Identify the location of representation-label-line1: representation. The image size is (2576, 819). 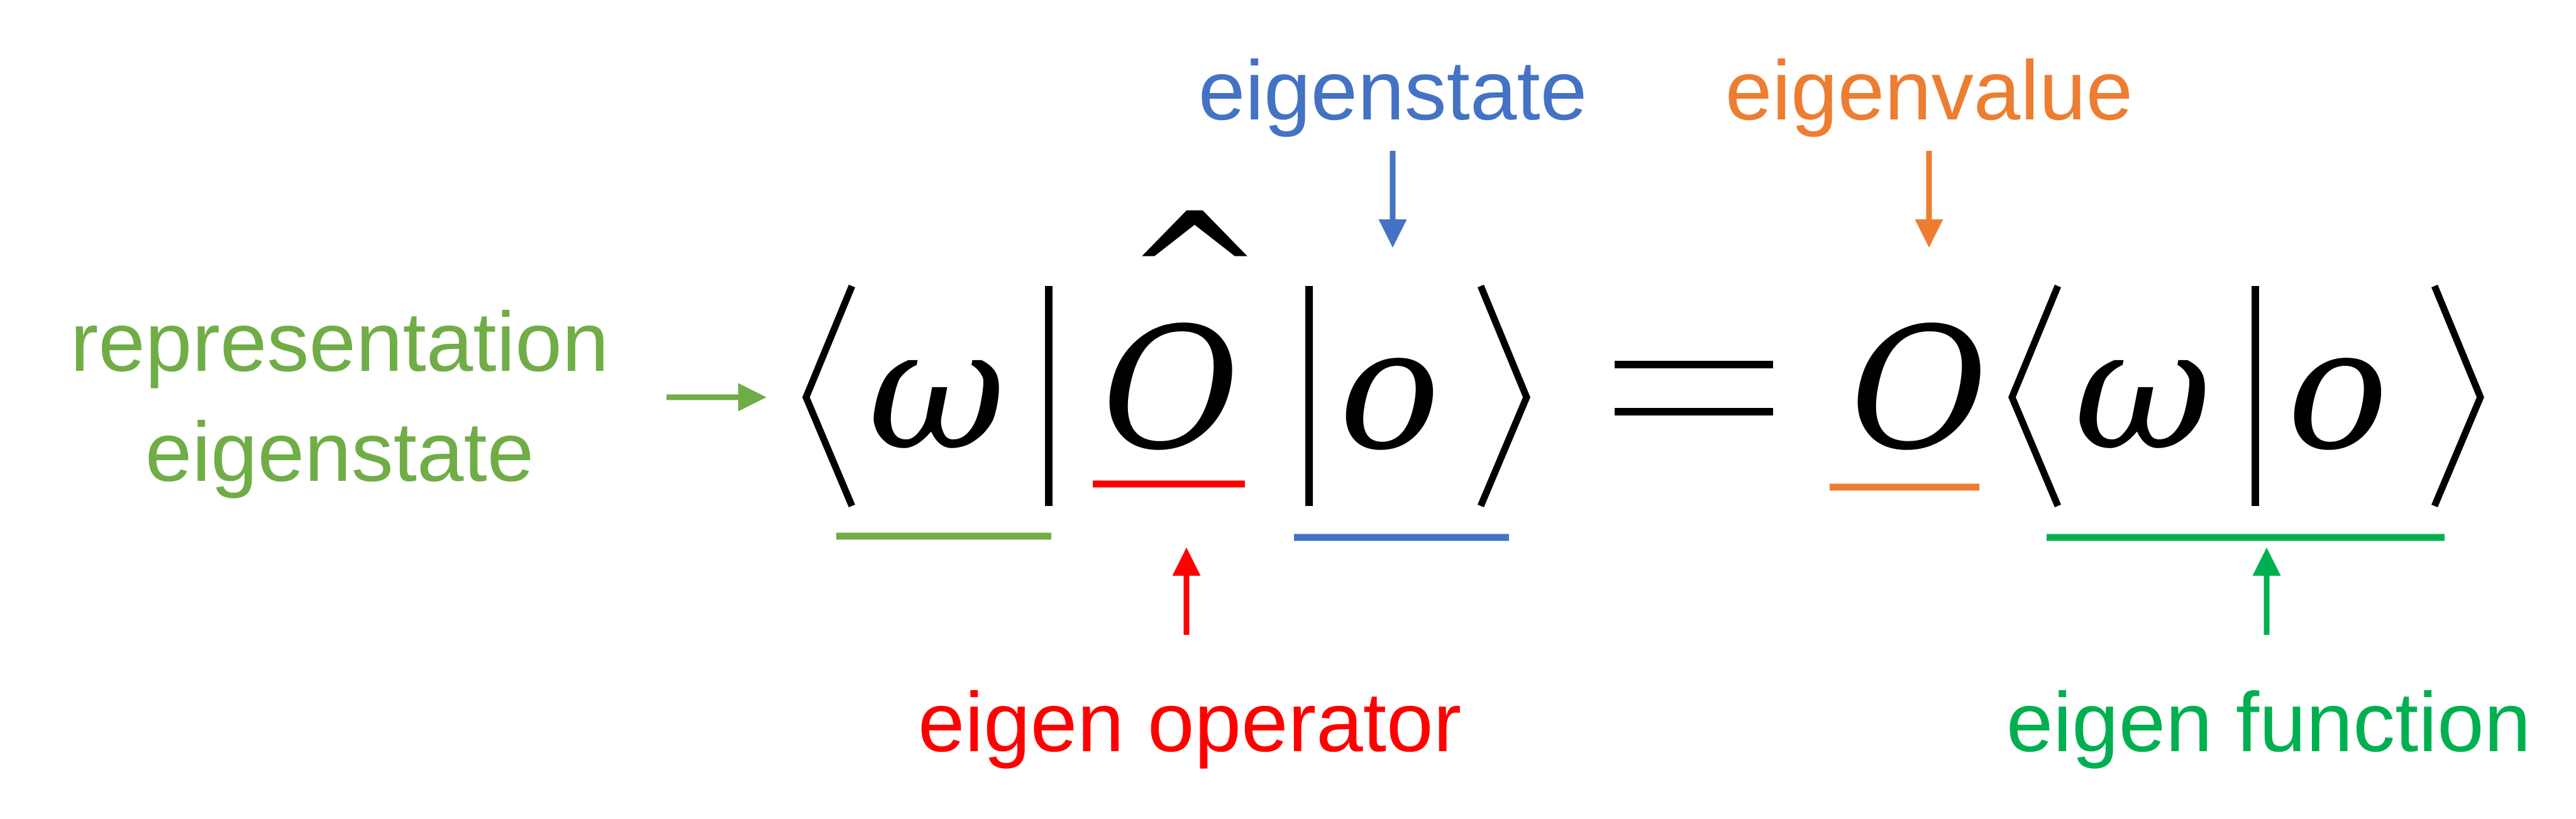
(339, 342).